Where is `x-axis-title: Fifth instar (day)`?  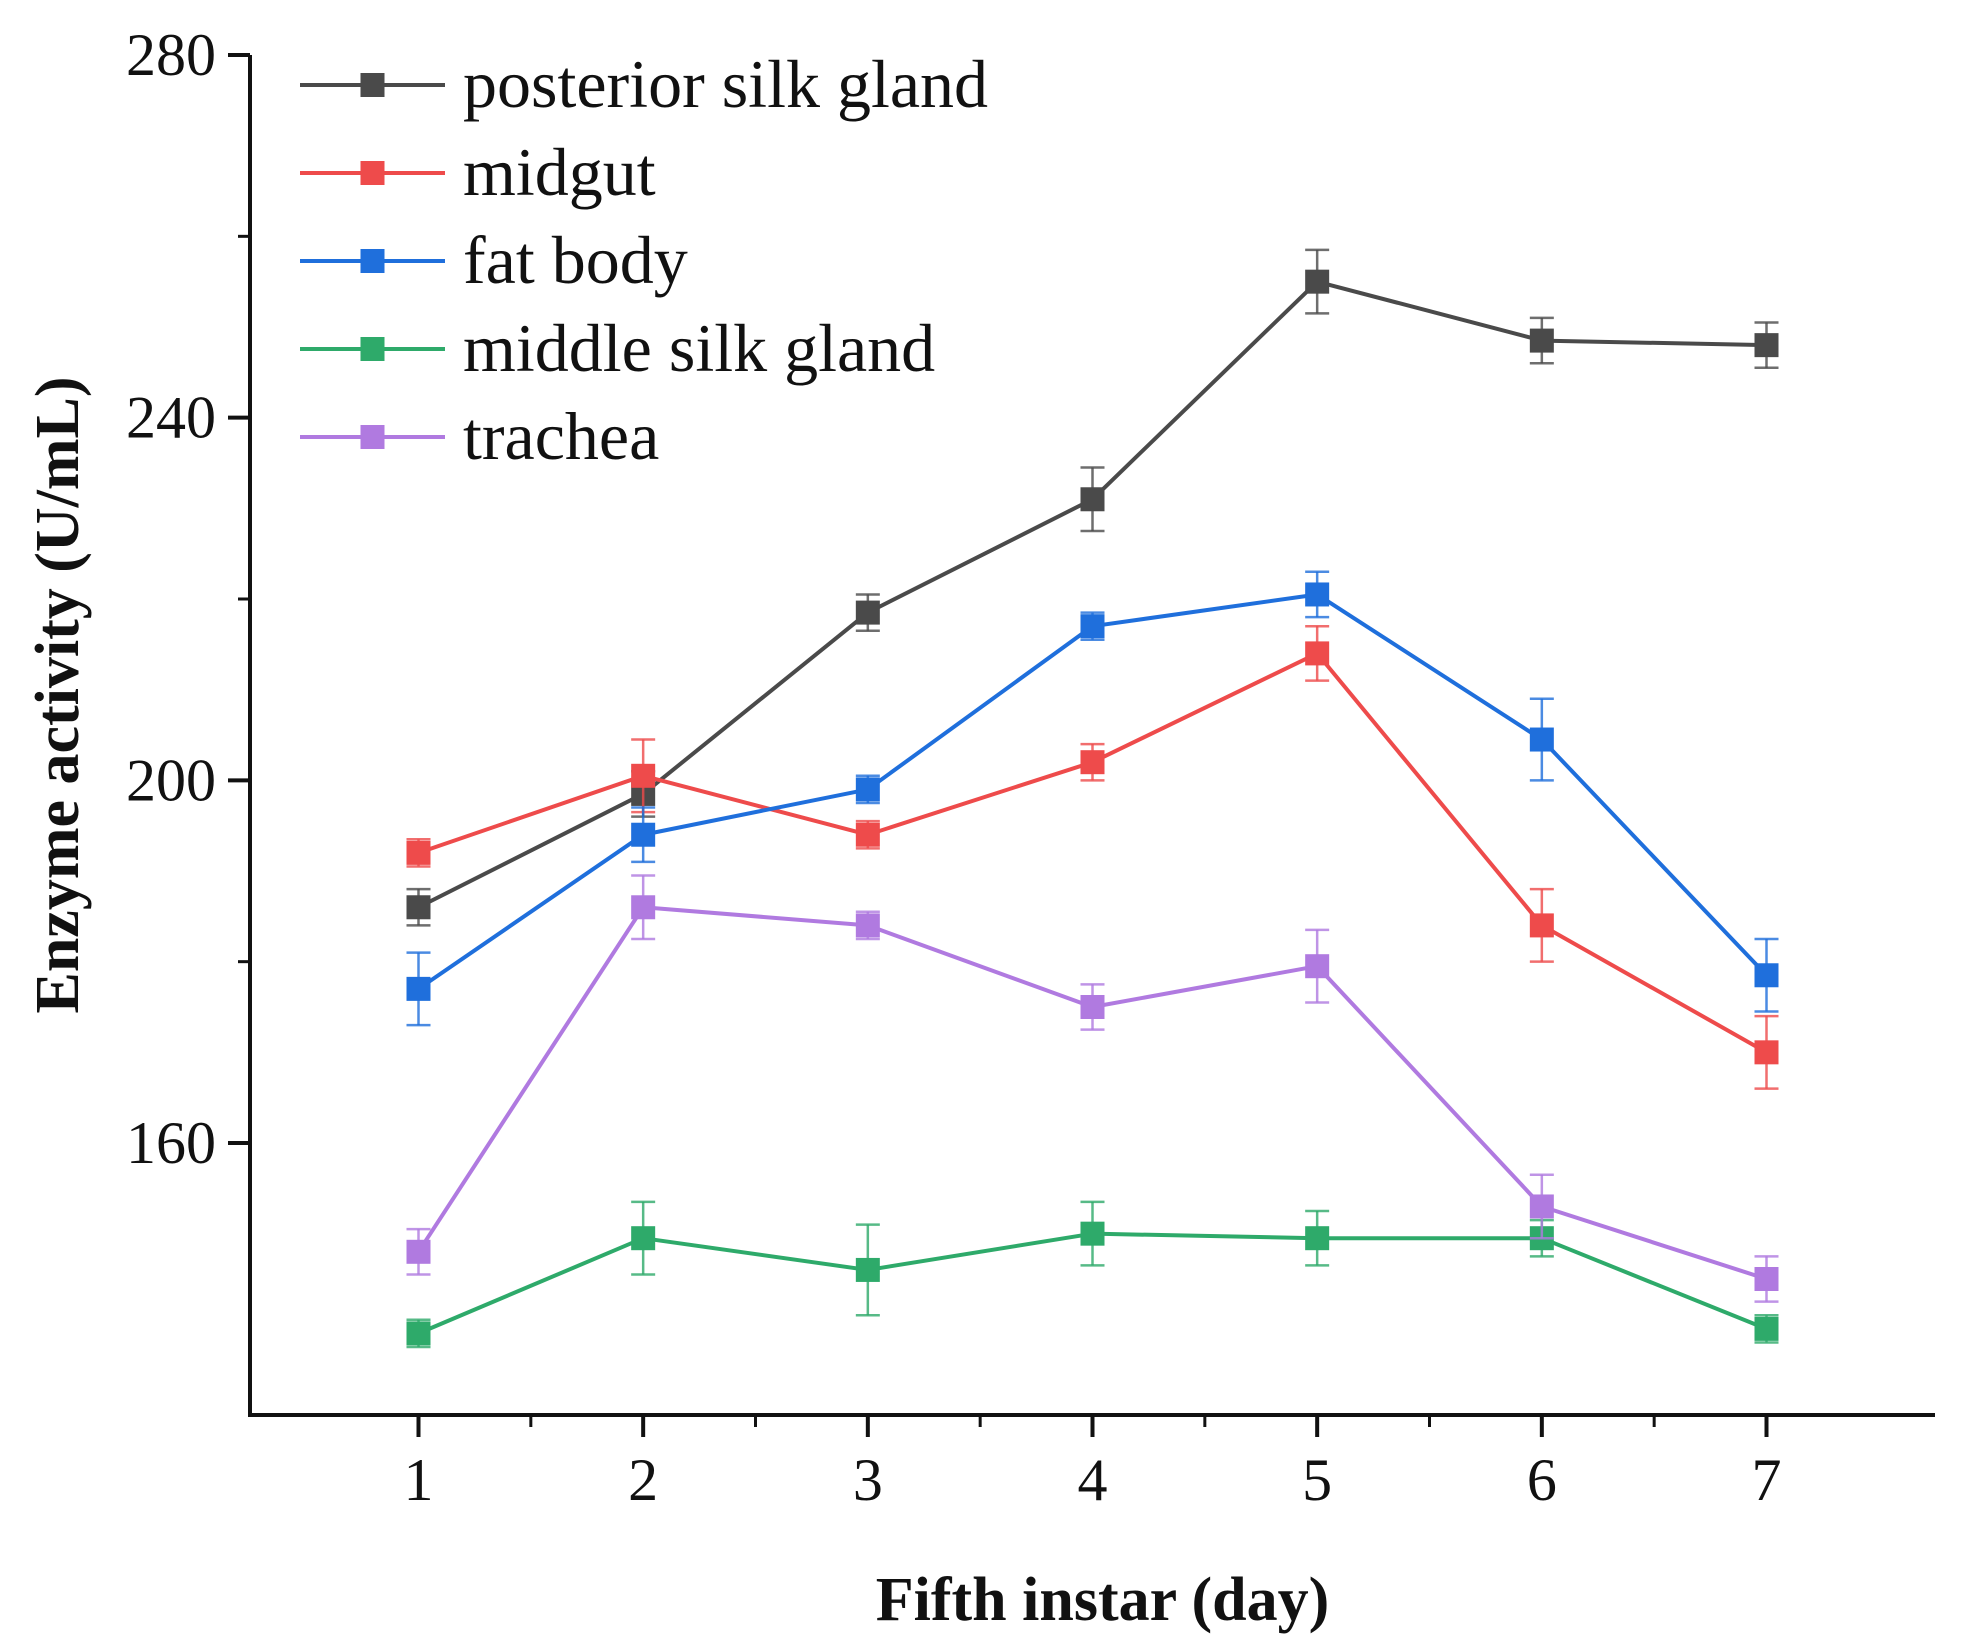
x-axis-title: Fifth instar (day) is located at coordinates (1103, 1600).